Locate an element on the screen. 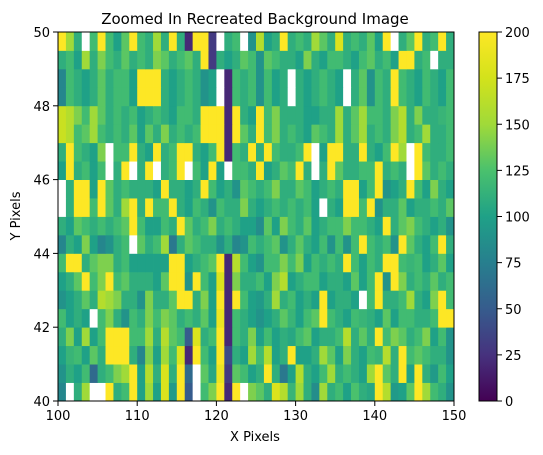 This screenshot has height=455, width=543. chart-title: Zoomed In Recreated Background Image is located at coordinates (255, 19).